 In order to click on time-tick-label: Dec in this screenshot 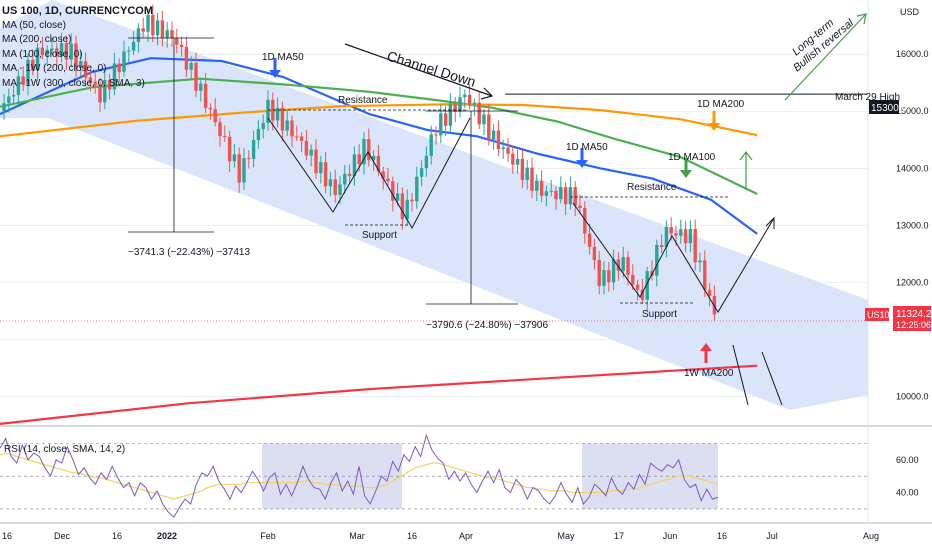, I will do `click(62, 536)`.